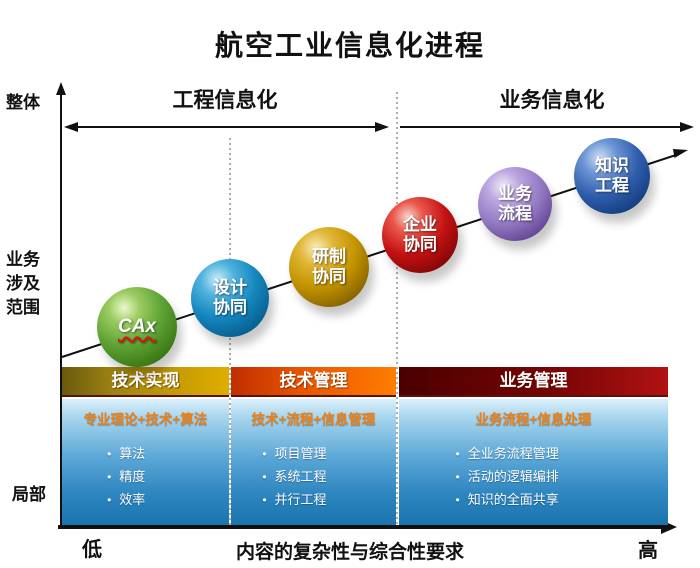 This screenshot has width=700, height=568. Describe the element at coordinates (329, 276) in the screenshot. I see `sphere-development-line2: 协同` at that location.